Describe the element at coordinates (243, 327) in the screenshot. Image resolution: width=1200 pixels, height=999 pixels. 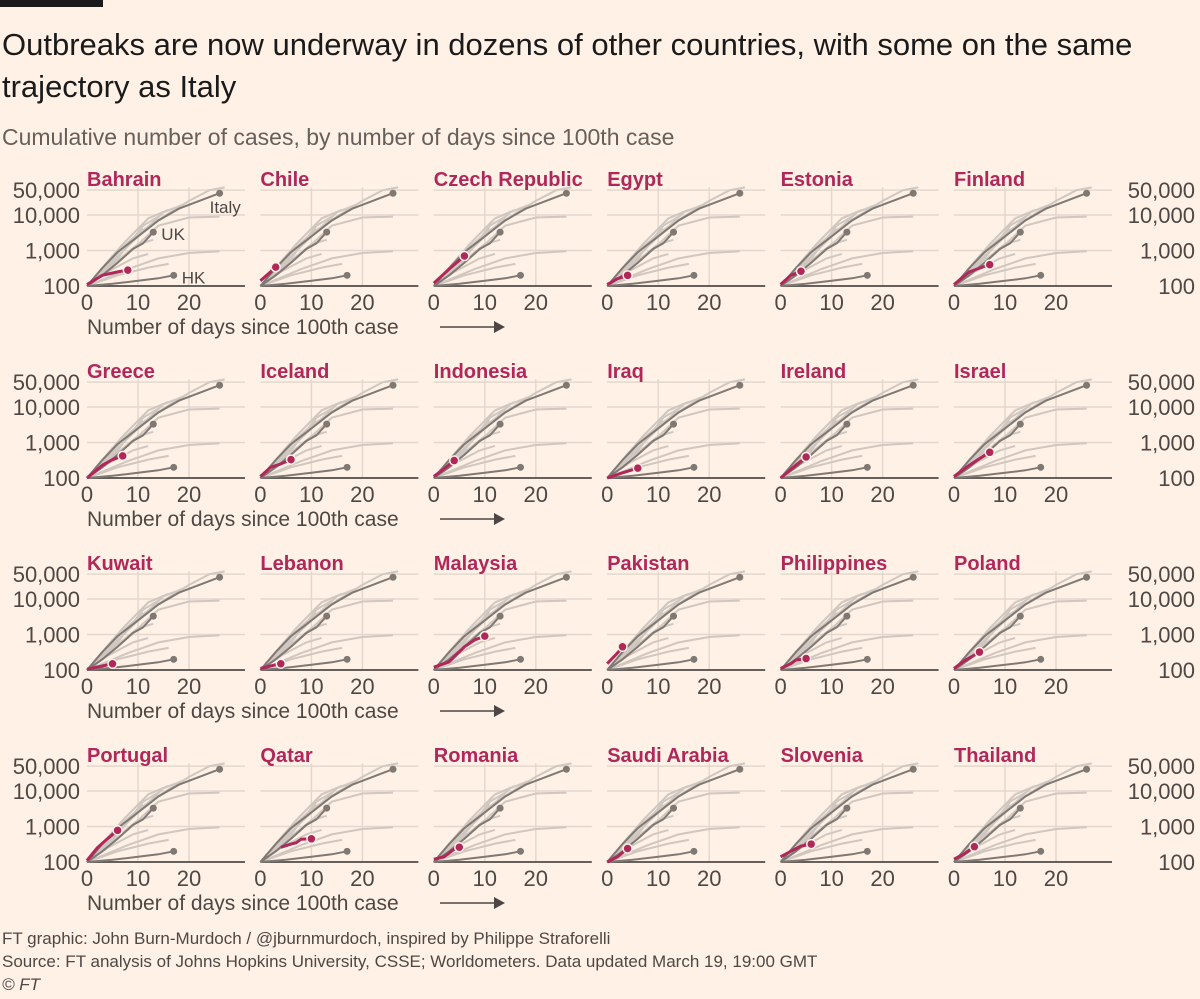
I see `x-axis-label: Number of days since 100th case` at that location.